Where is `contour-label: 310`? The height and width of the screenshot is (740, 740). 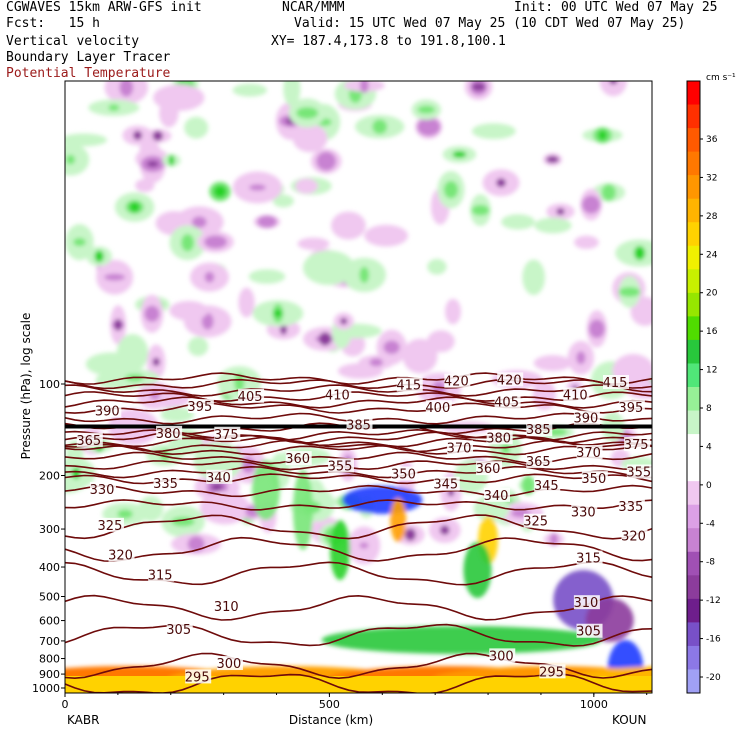
contour-label: 310 is located at coordinates (585, 603).